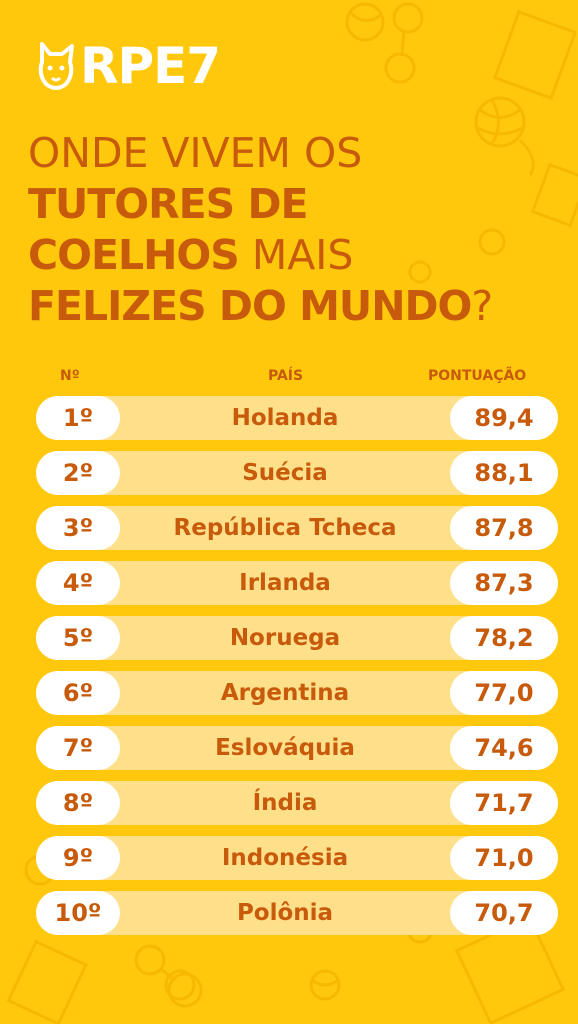 Image resolution: width=578 pixels, height=1024 pixels. What do you see at coordinates (78, 638) in the screenshot?
I see `rank-cell: 5º` at bounding box center [78, 638].